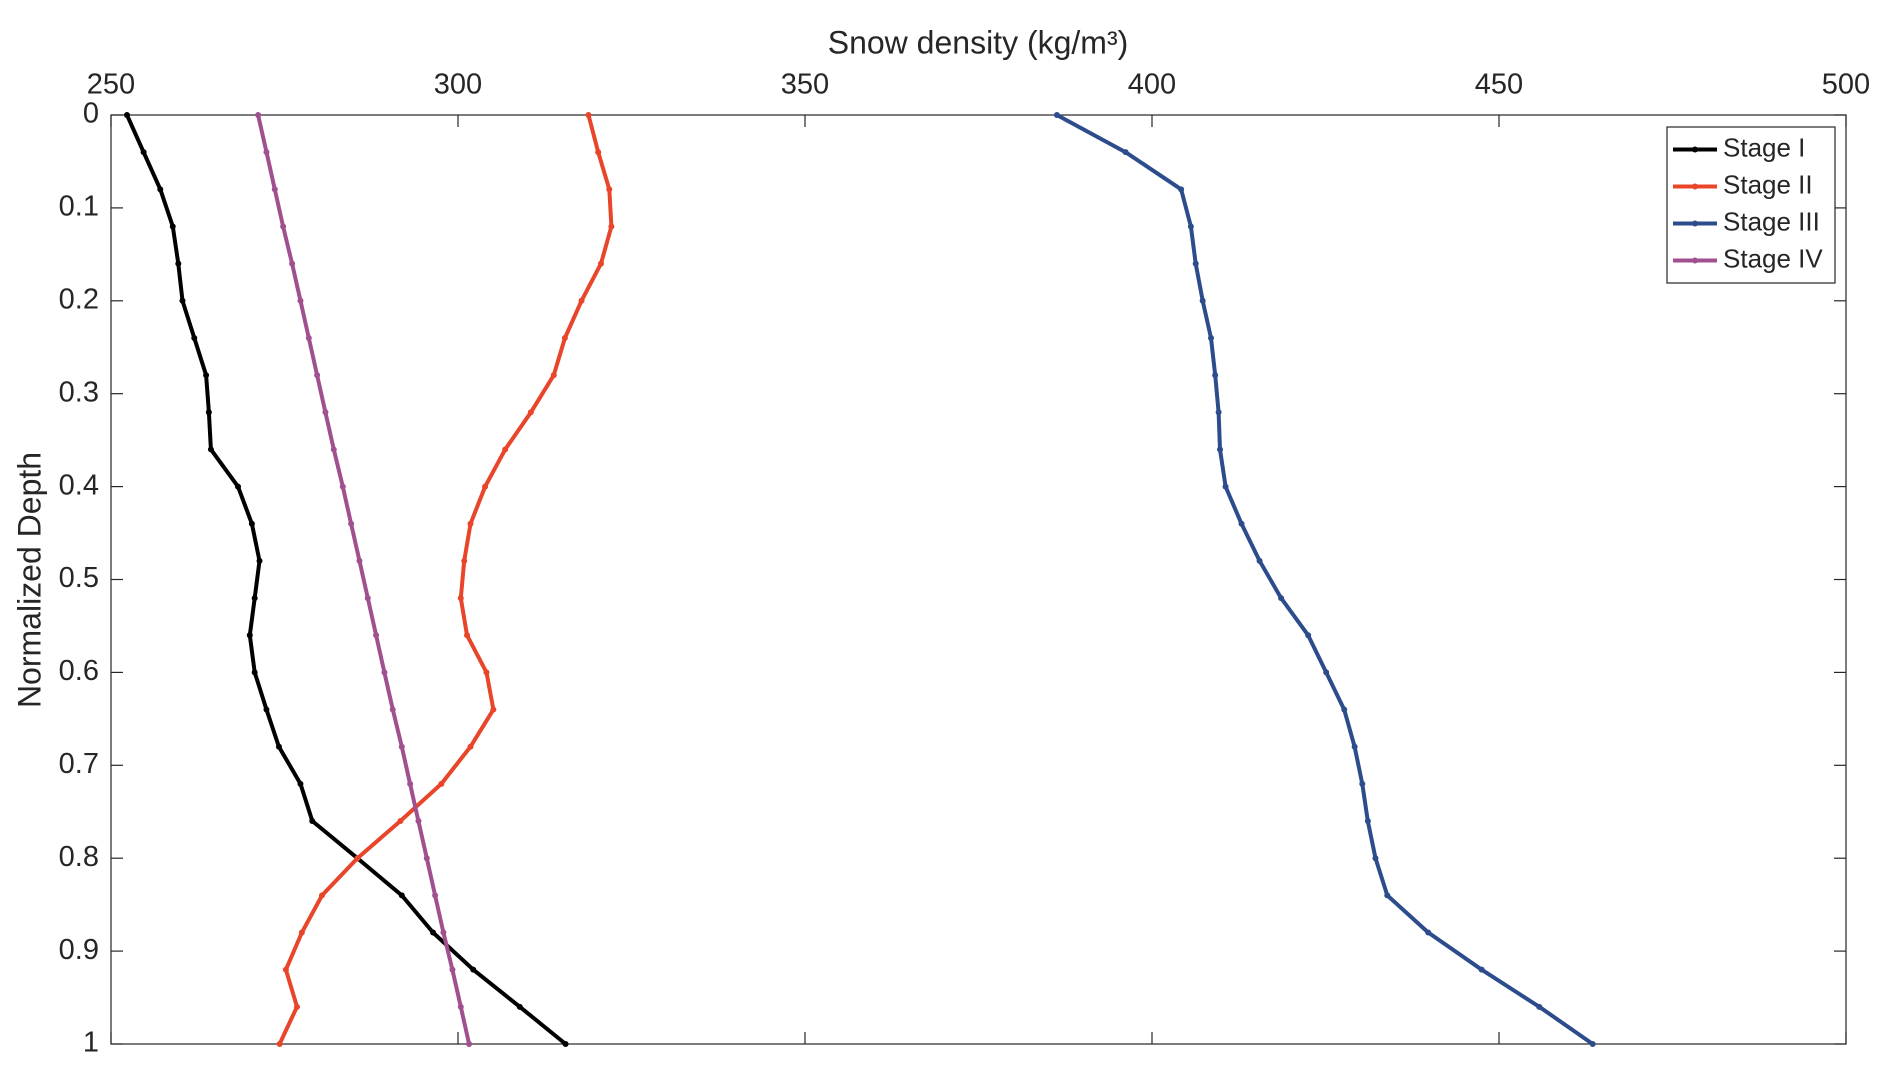 The height and width of the screenshot is (1076, 1892). What do you see at coordinates (1499, 85) in the screenshot?
I see `x-tick-label: 450` at bounding box center [1499, 85].